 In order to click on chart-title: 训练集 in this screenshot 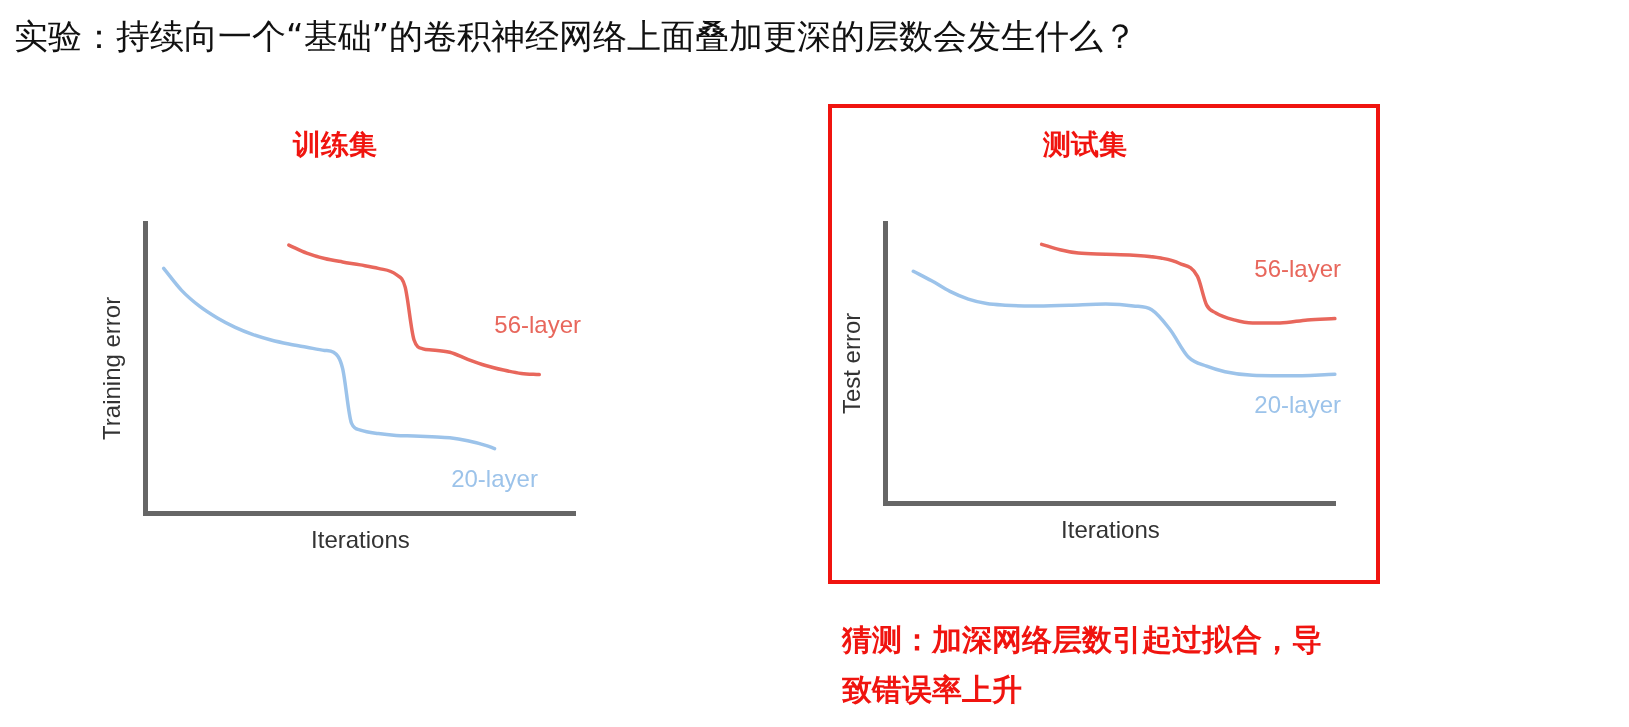, I will do `click(334, 145)`.